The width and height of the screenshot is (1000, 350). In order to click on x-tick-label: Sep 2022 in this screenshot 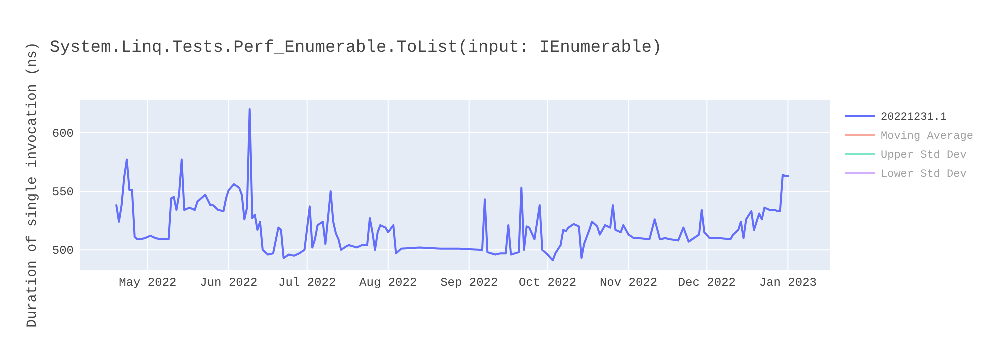, I will do `click(469, 283)`.